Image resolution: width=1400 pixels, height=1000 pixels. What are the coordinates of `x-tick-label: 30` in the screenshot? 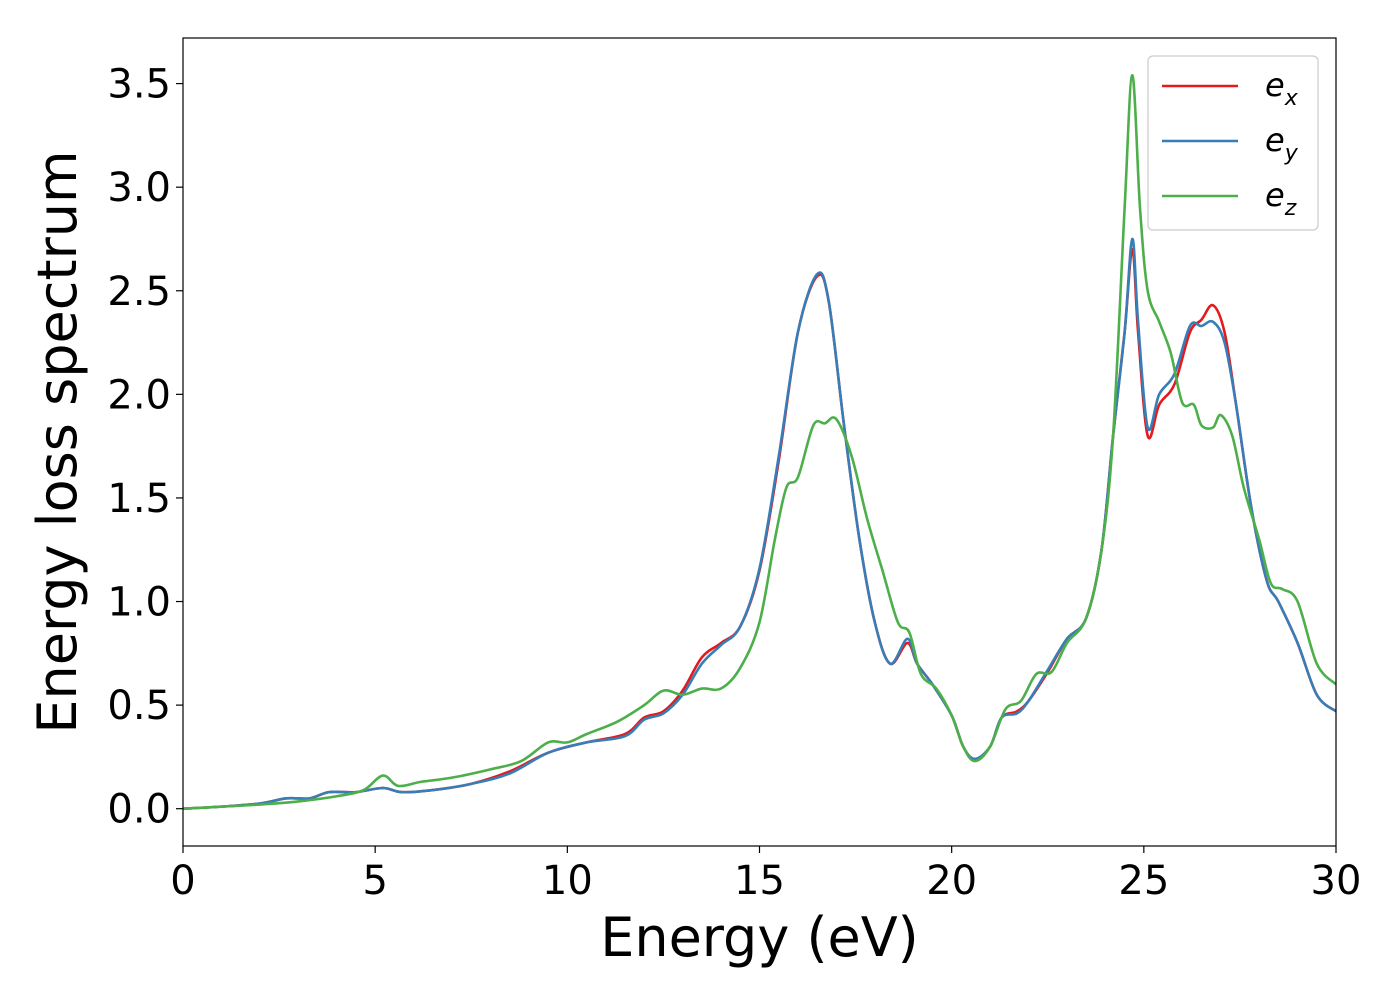 It's located at (1336, 881).